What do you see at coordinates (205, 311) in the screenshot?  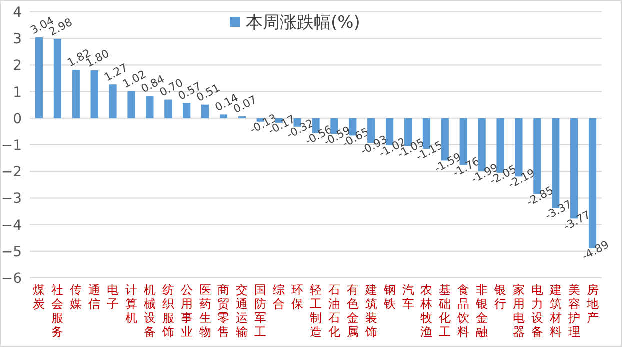 I see `x-tick-label: 医药生物` at bounding box center [205, 311].